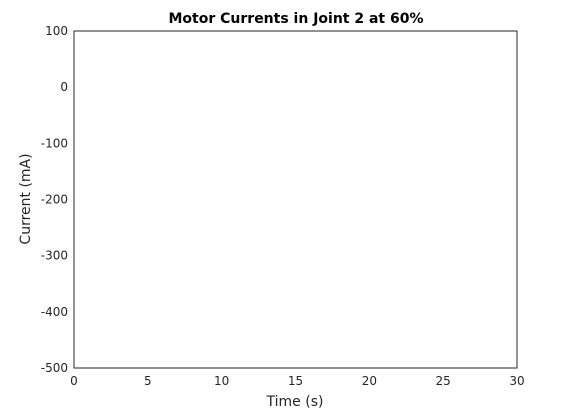  I want to click on x-tick-label: 10, so click(221, 381).